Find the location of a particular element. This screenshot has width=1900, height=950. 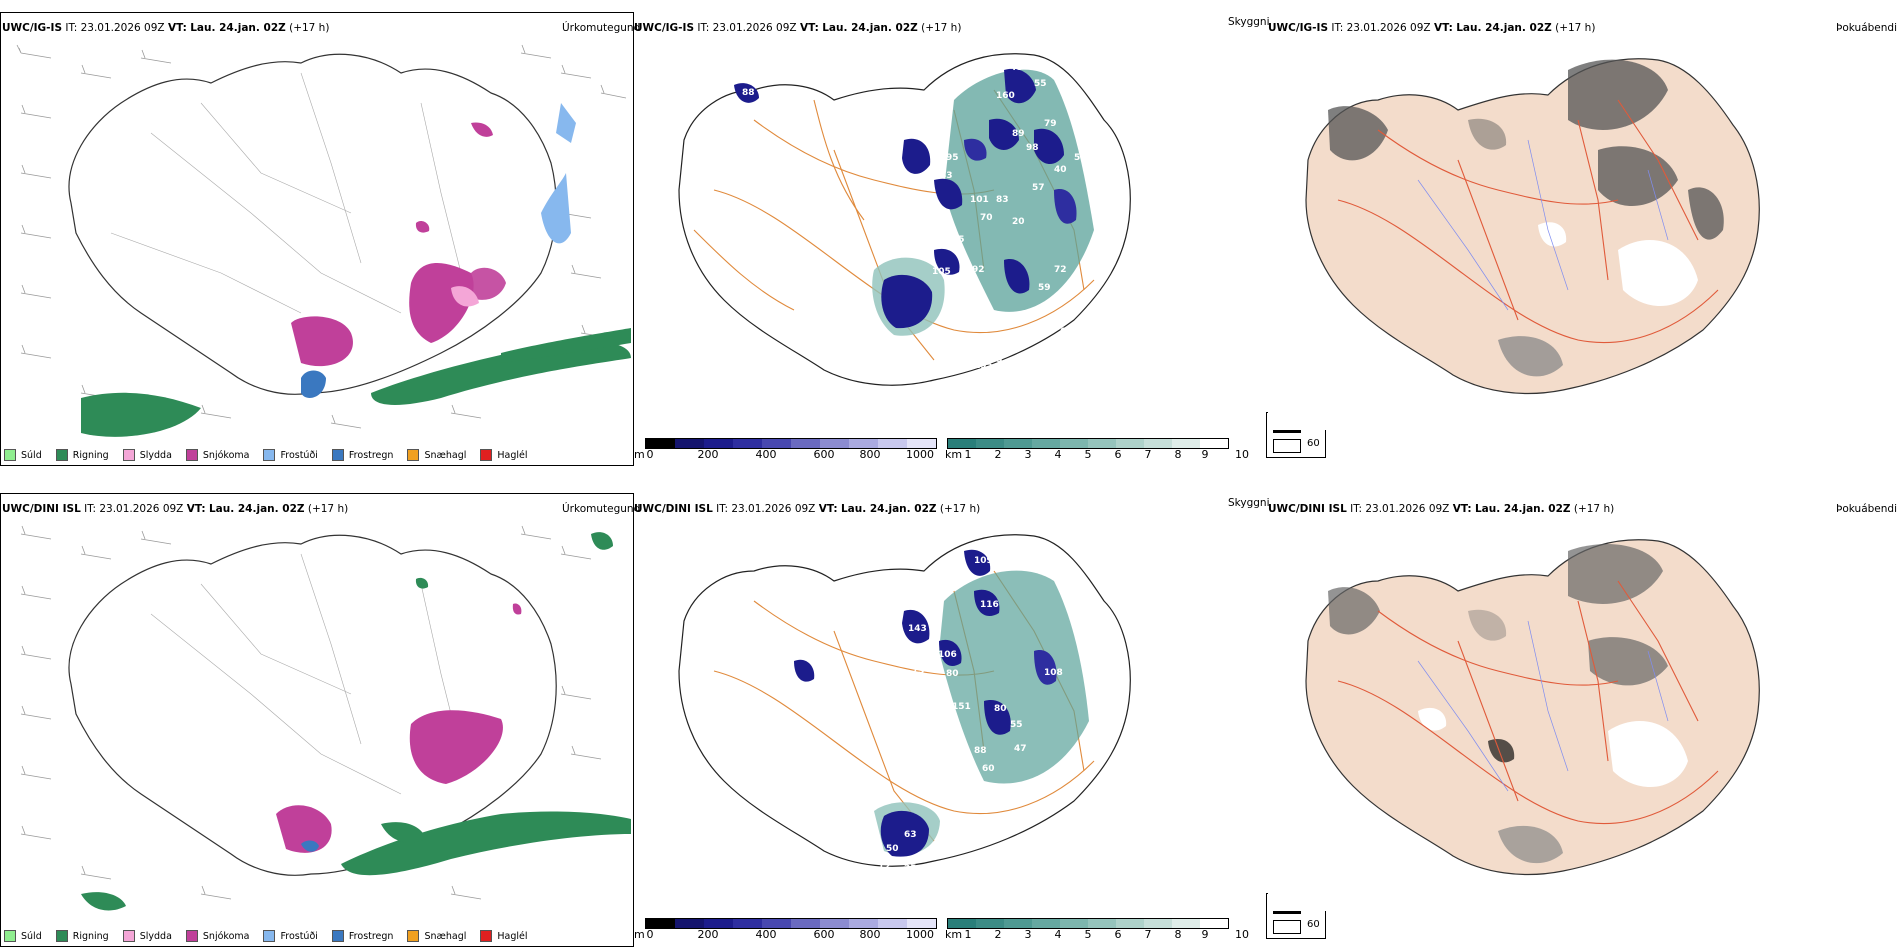

cloud-value: 89 is located at coordinates (1018, 134).